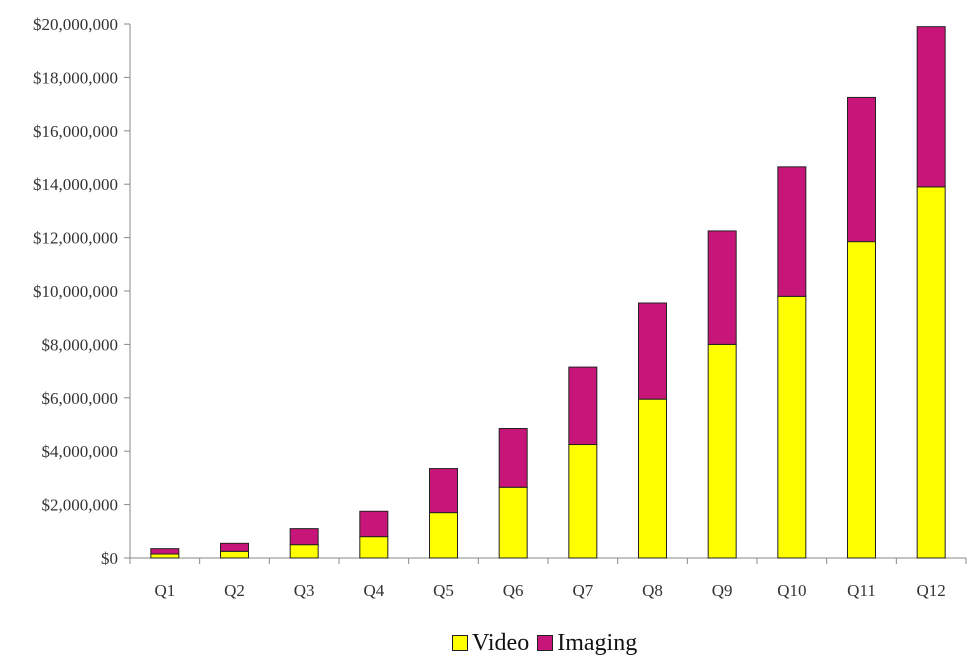  I want to click on x-tick-label: Q11, so click(861, 590).